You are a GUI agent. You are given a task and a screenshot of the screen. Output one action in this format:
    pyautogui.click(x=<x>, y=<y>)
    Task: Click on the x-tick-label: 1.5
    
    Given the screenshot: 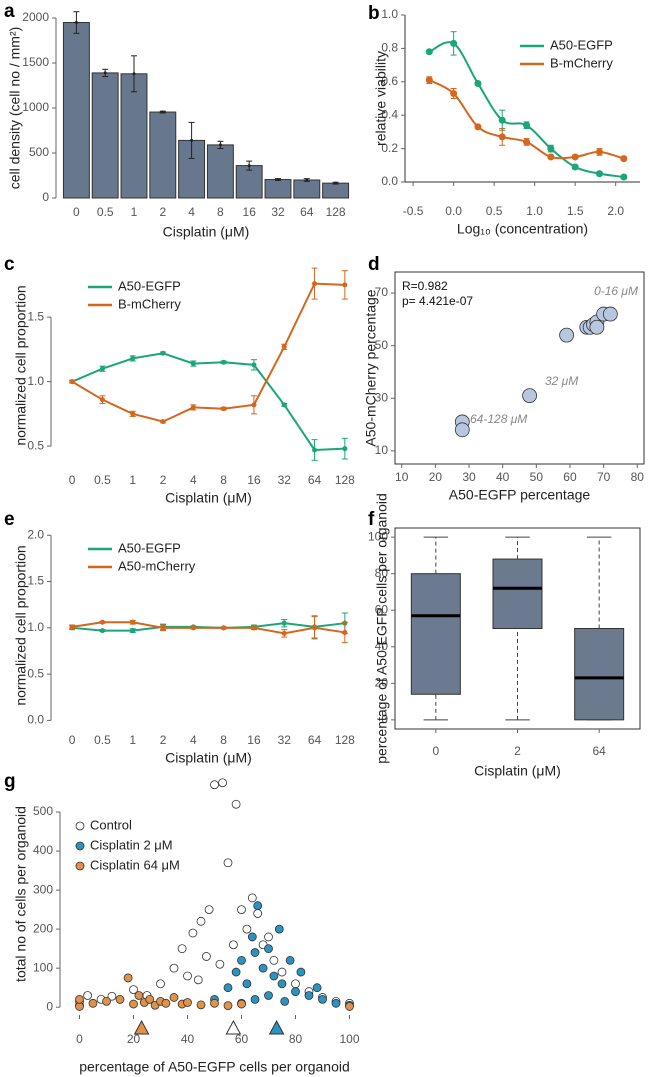 What is the action you would take?
    pyautogui.click(x=575, y=211)
    